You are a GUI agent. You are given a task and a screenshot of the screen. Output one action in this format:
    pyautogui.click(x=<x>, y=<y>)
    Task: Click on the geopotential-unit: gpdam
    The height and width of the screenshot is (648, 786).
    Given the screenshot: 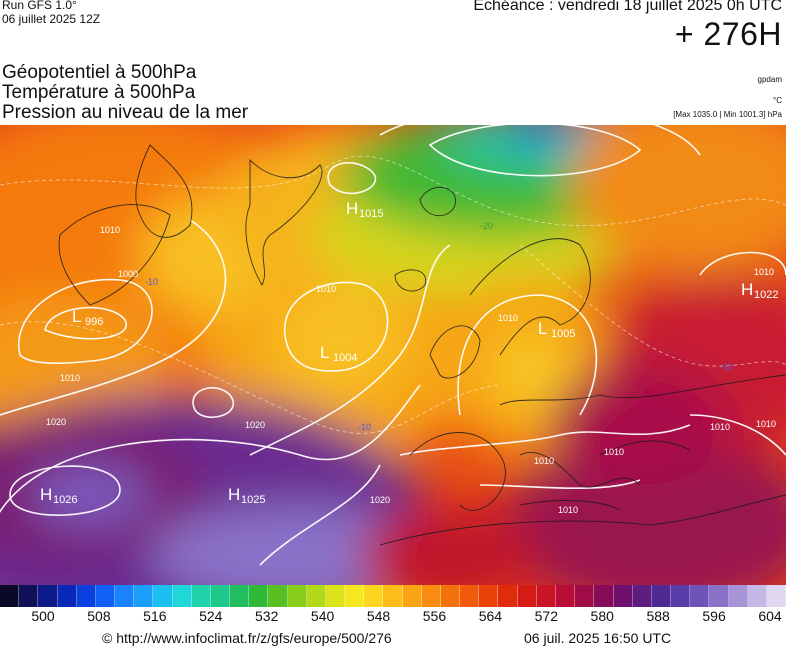 What is the action you would take?
    pyautogui.click(x=769, y=79)
    